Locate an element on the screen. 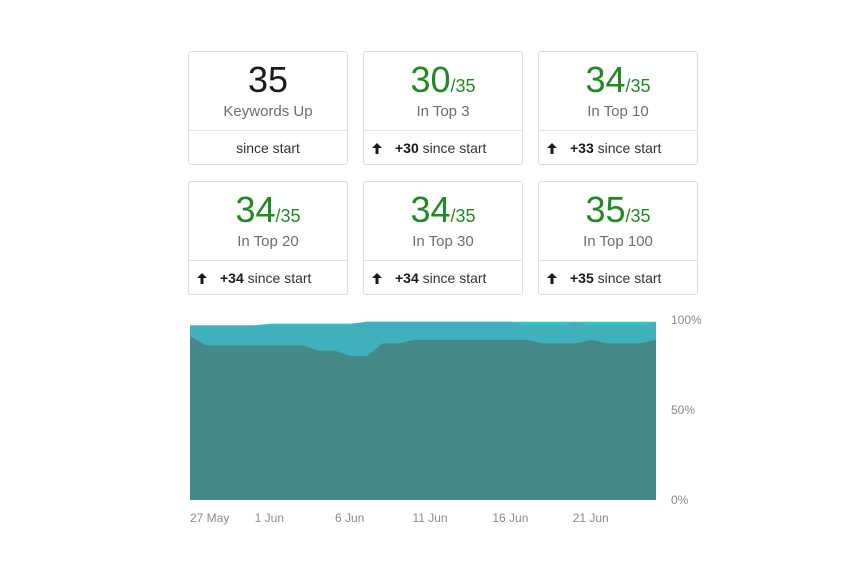 The width and height of the screenshot is (866, 570). card-footer: +30 since start is located at coordinates (443, 147).